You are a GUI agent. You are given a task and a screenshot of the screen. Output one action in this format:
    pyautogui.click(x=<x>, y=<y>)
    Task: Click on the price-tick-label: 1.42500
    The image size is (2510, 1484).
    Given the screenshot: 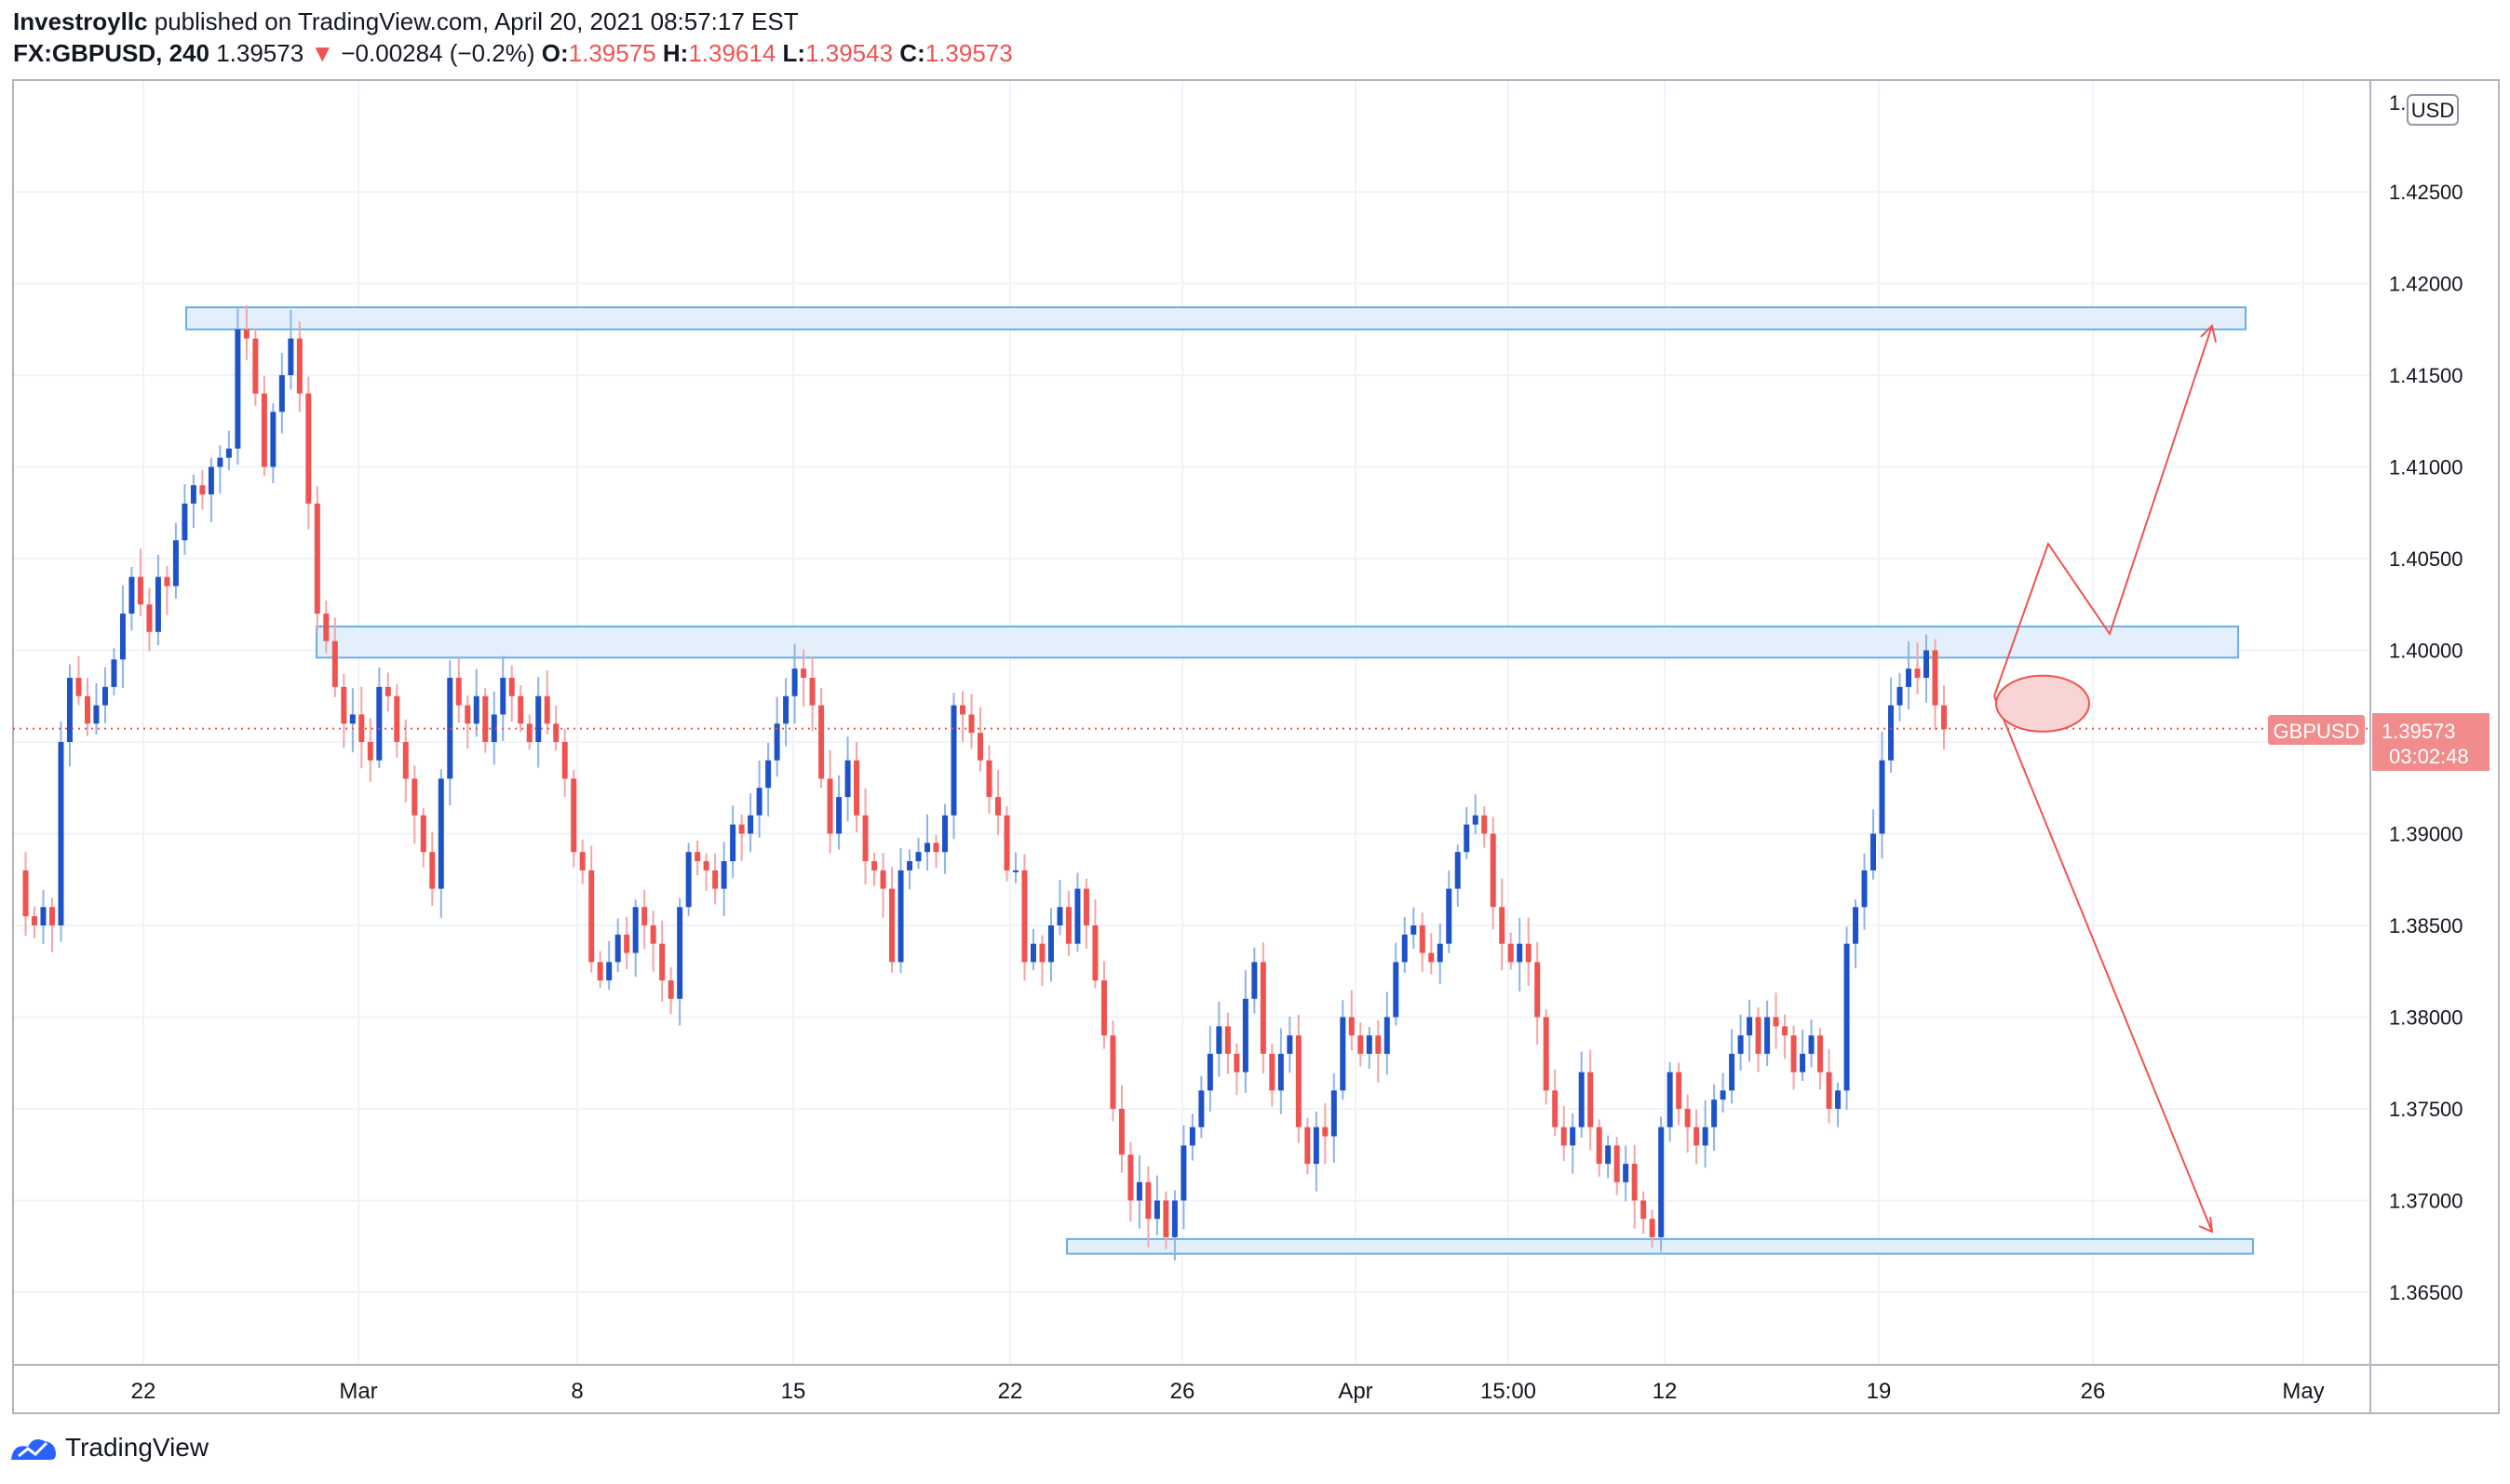 What is the action you would take?
    pyautogui.click(x=2426, y=192)
    